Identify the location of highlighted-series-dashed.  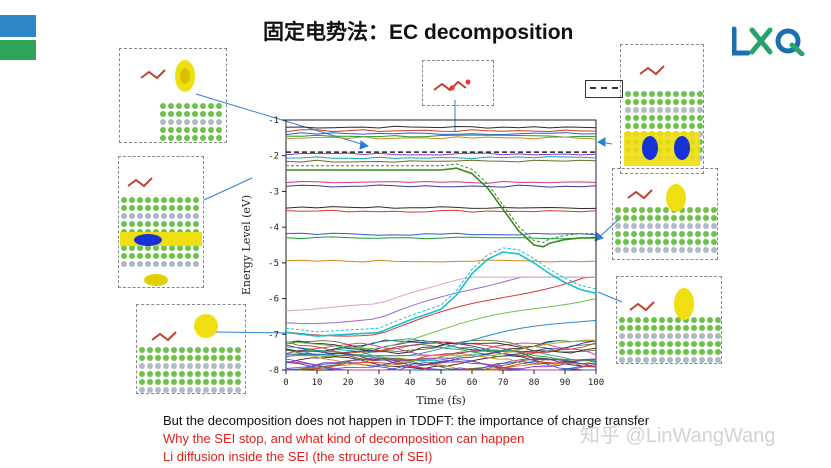
(441, 290).